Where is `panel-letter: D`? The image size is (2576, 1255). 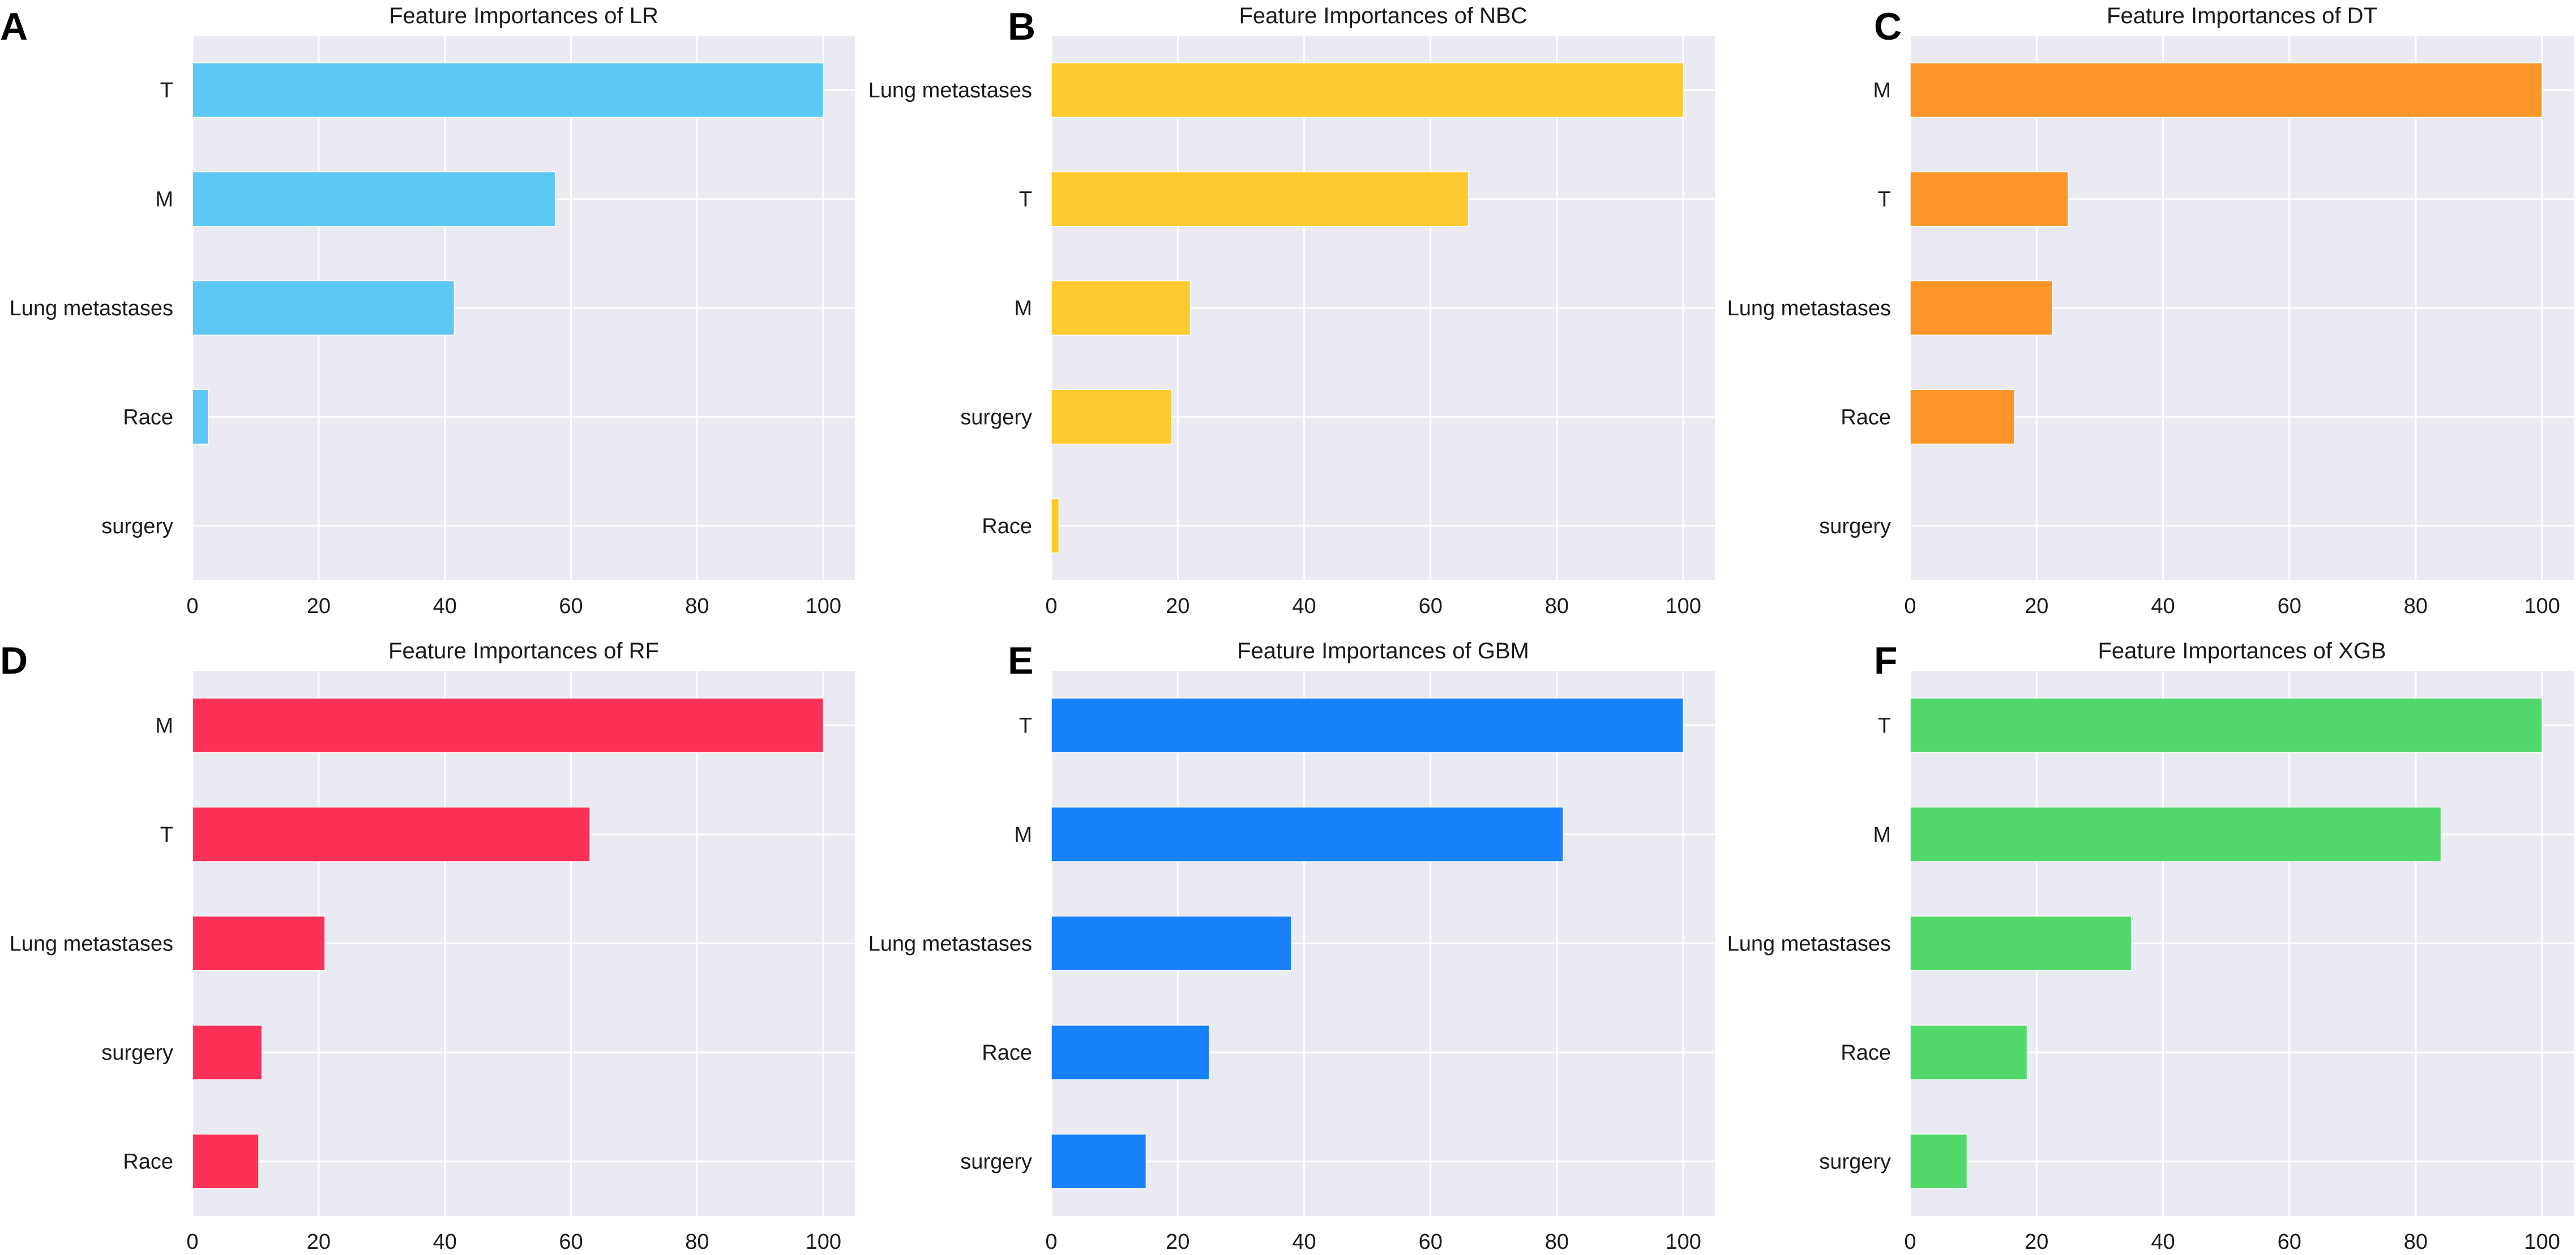
panel-letter: D is located at coordinates (14, 660).